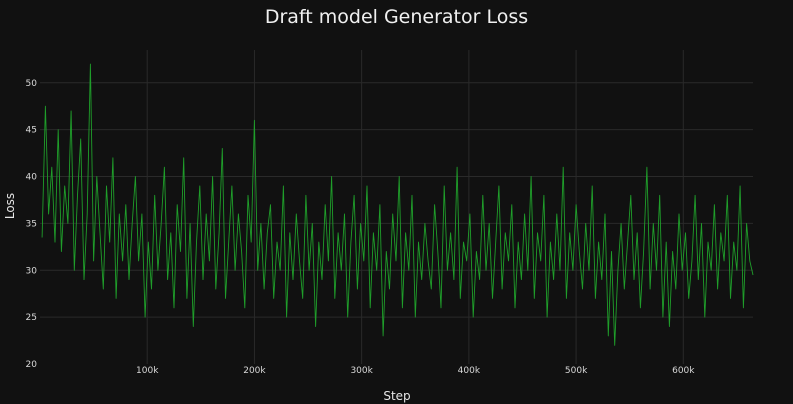  Describe the element at coordinates (32, 84) in the screenshot. I see `y-tick-label: 50` at that location.